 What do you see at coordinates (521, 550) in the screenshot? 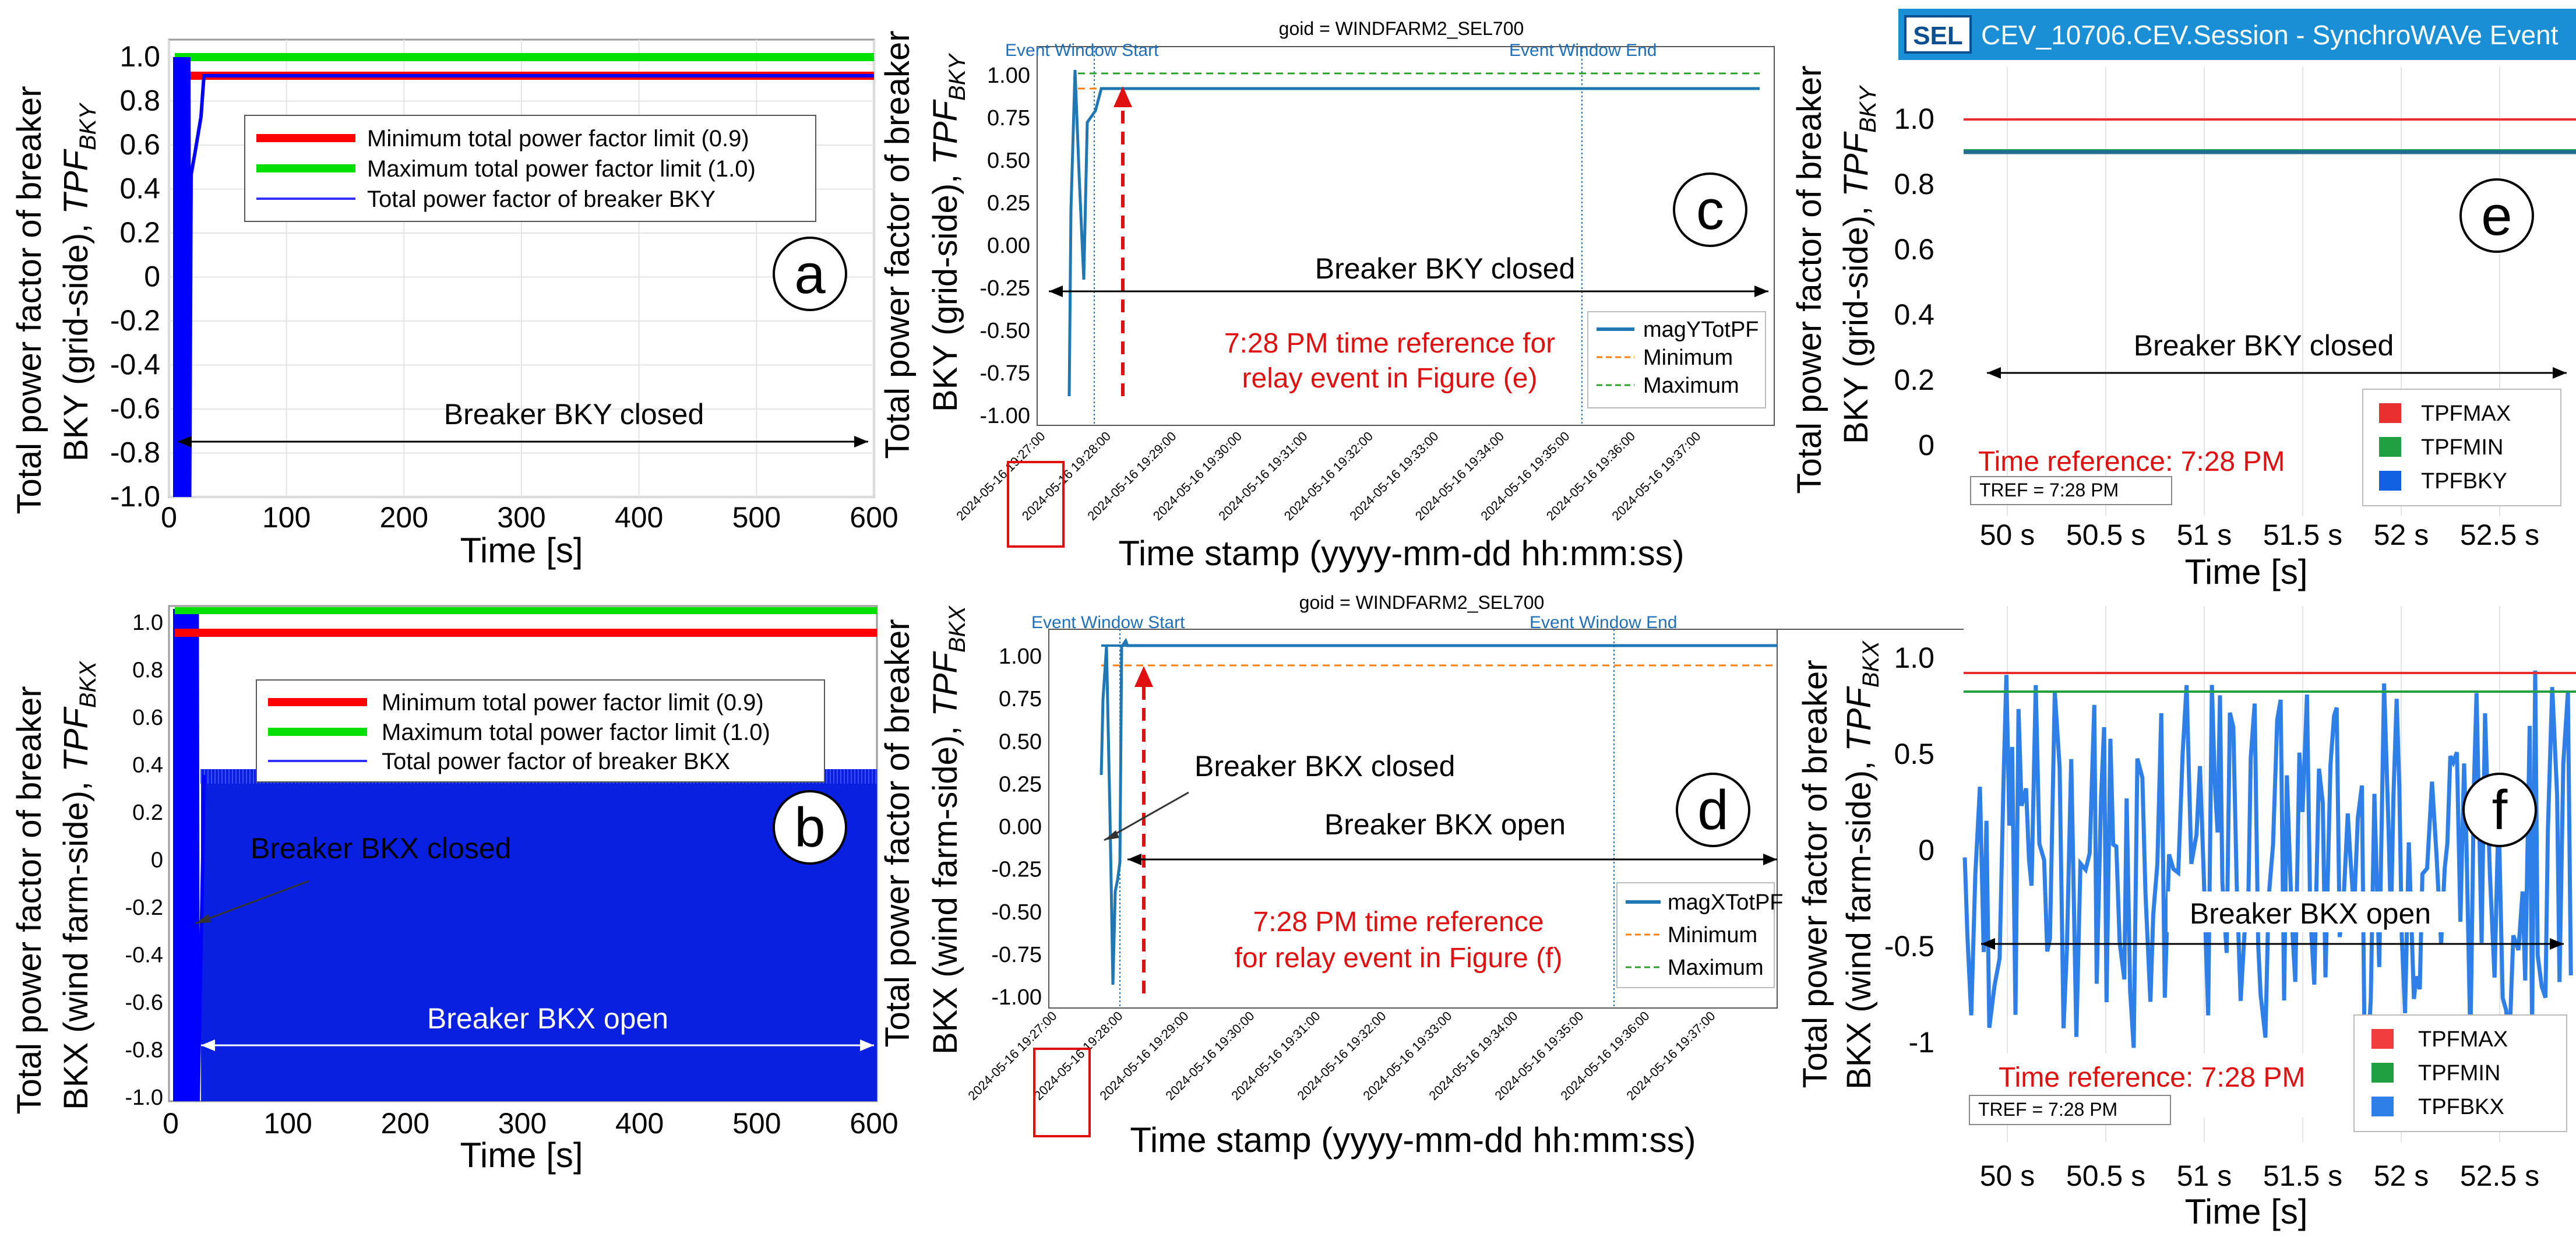
I see `panel-a-xlabel: Time [s]` at bounding box center [521, 550].